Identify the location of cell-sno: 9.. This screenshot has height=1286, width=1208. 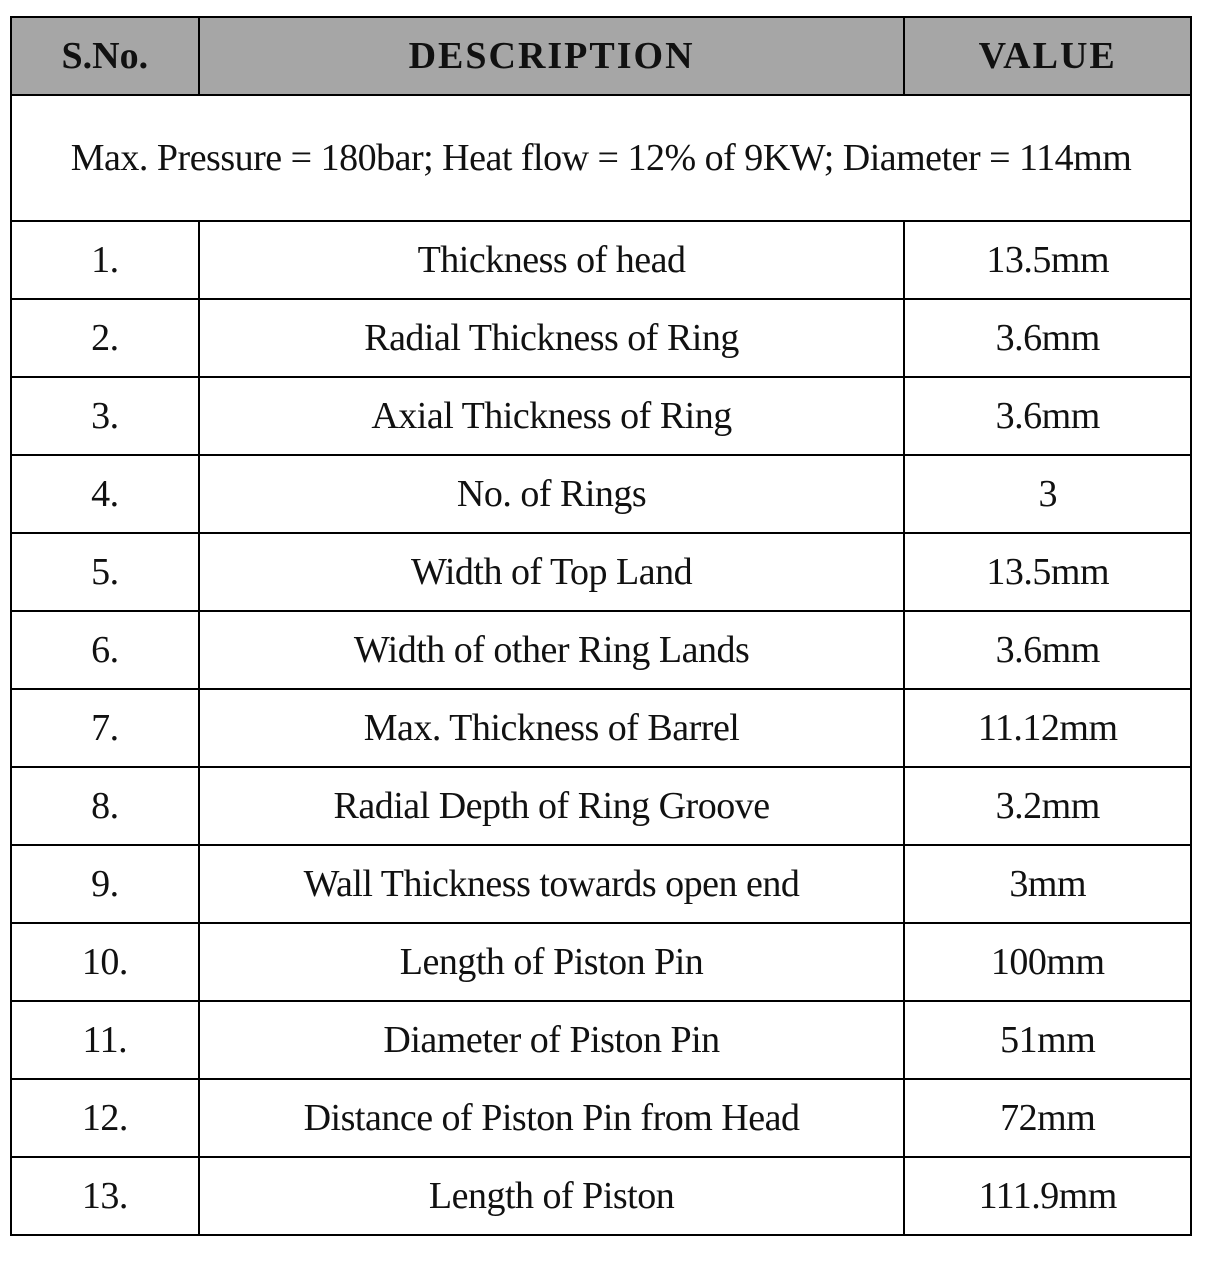
(105, 884).